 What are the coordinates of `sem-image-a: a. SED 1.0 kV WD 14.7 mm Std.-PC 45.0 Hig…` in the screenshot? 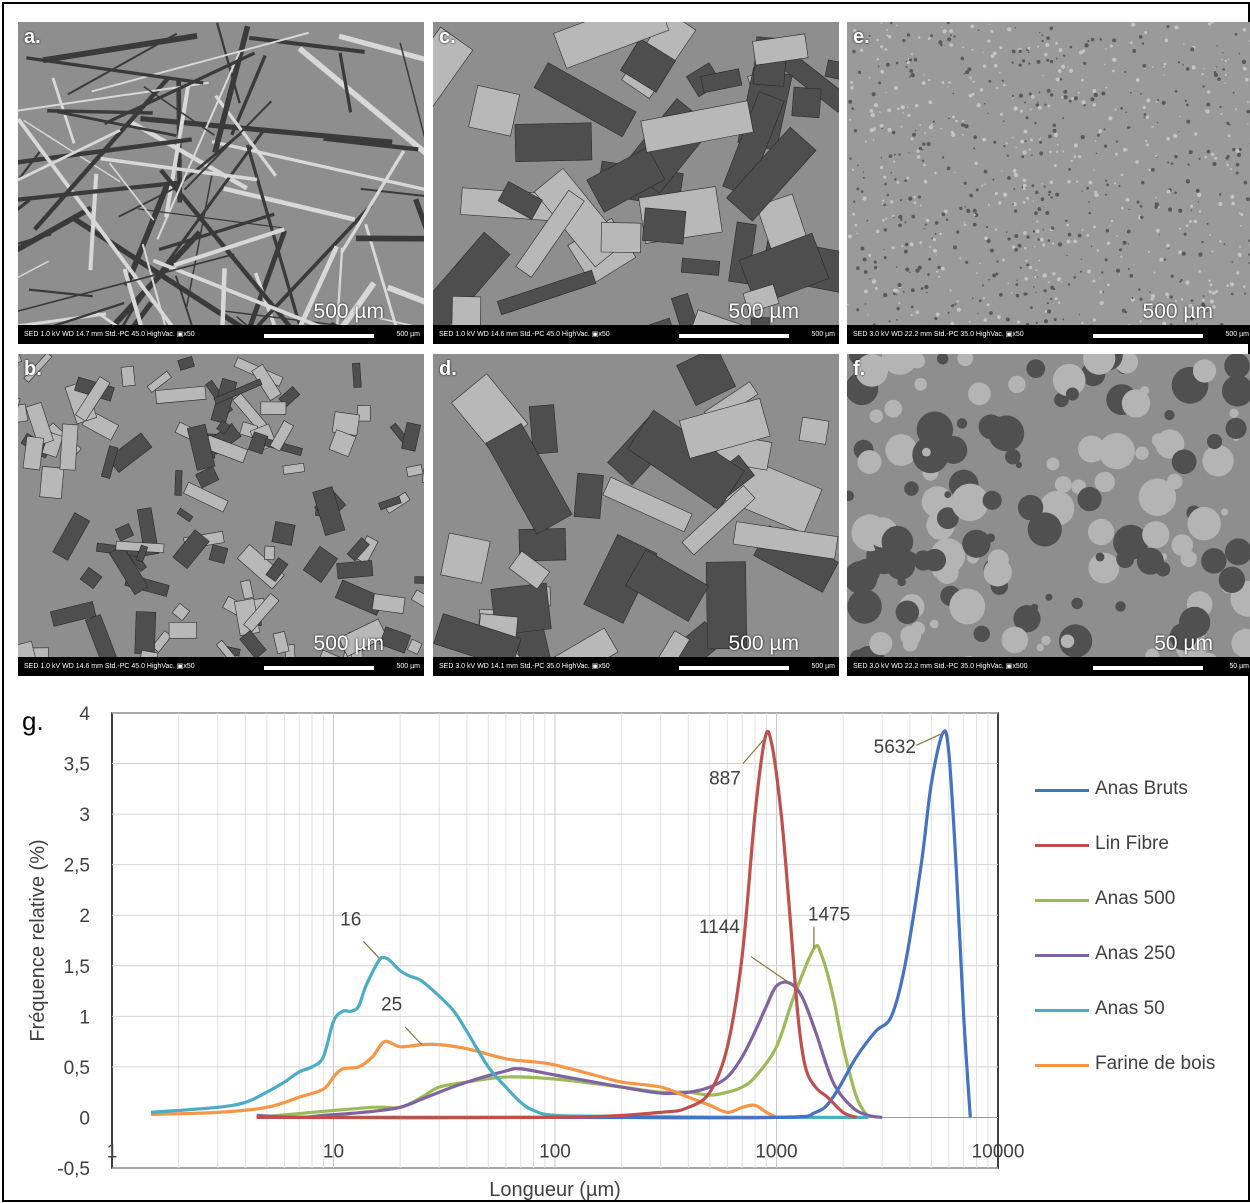 It's located at (221, 183).